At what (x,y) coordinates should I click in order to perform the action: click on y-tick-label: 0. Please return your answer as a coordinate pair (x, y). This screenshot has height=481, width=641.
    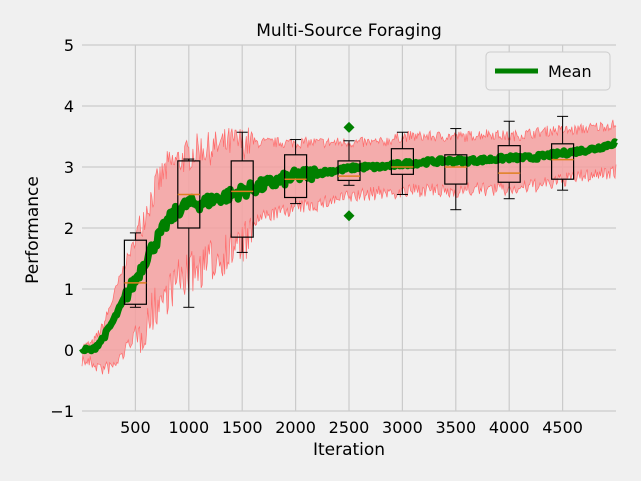
    Looking at the image, I should click on (69, 350).